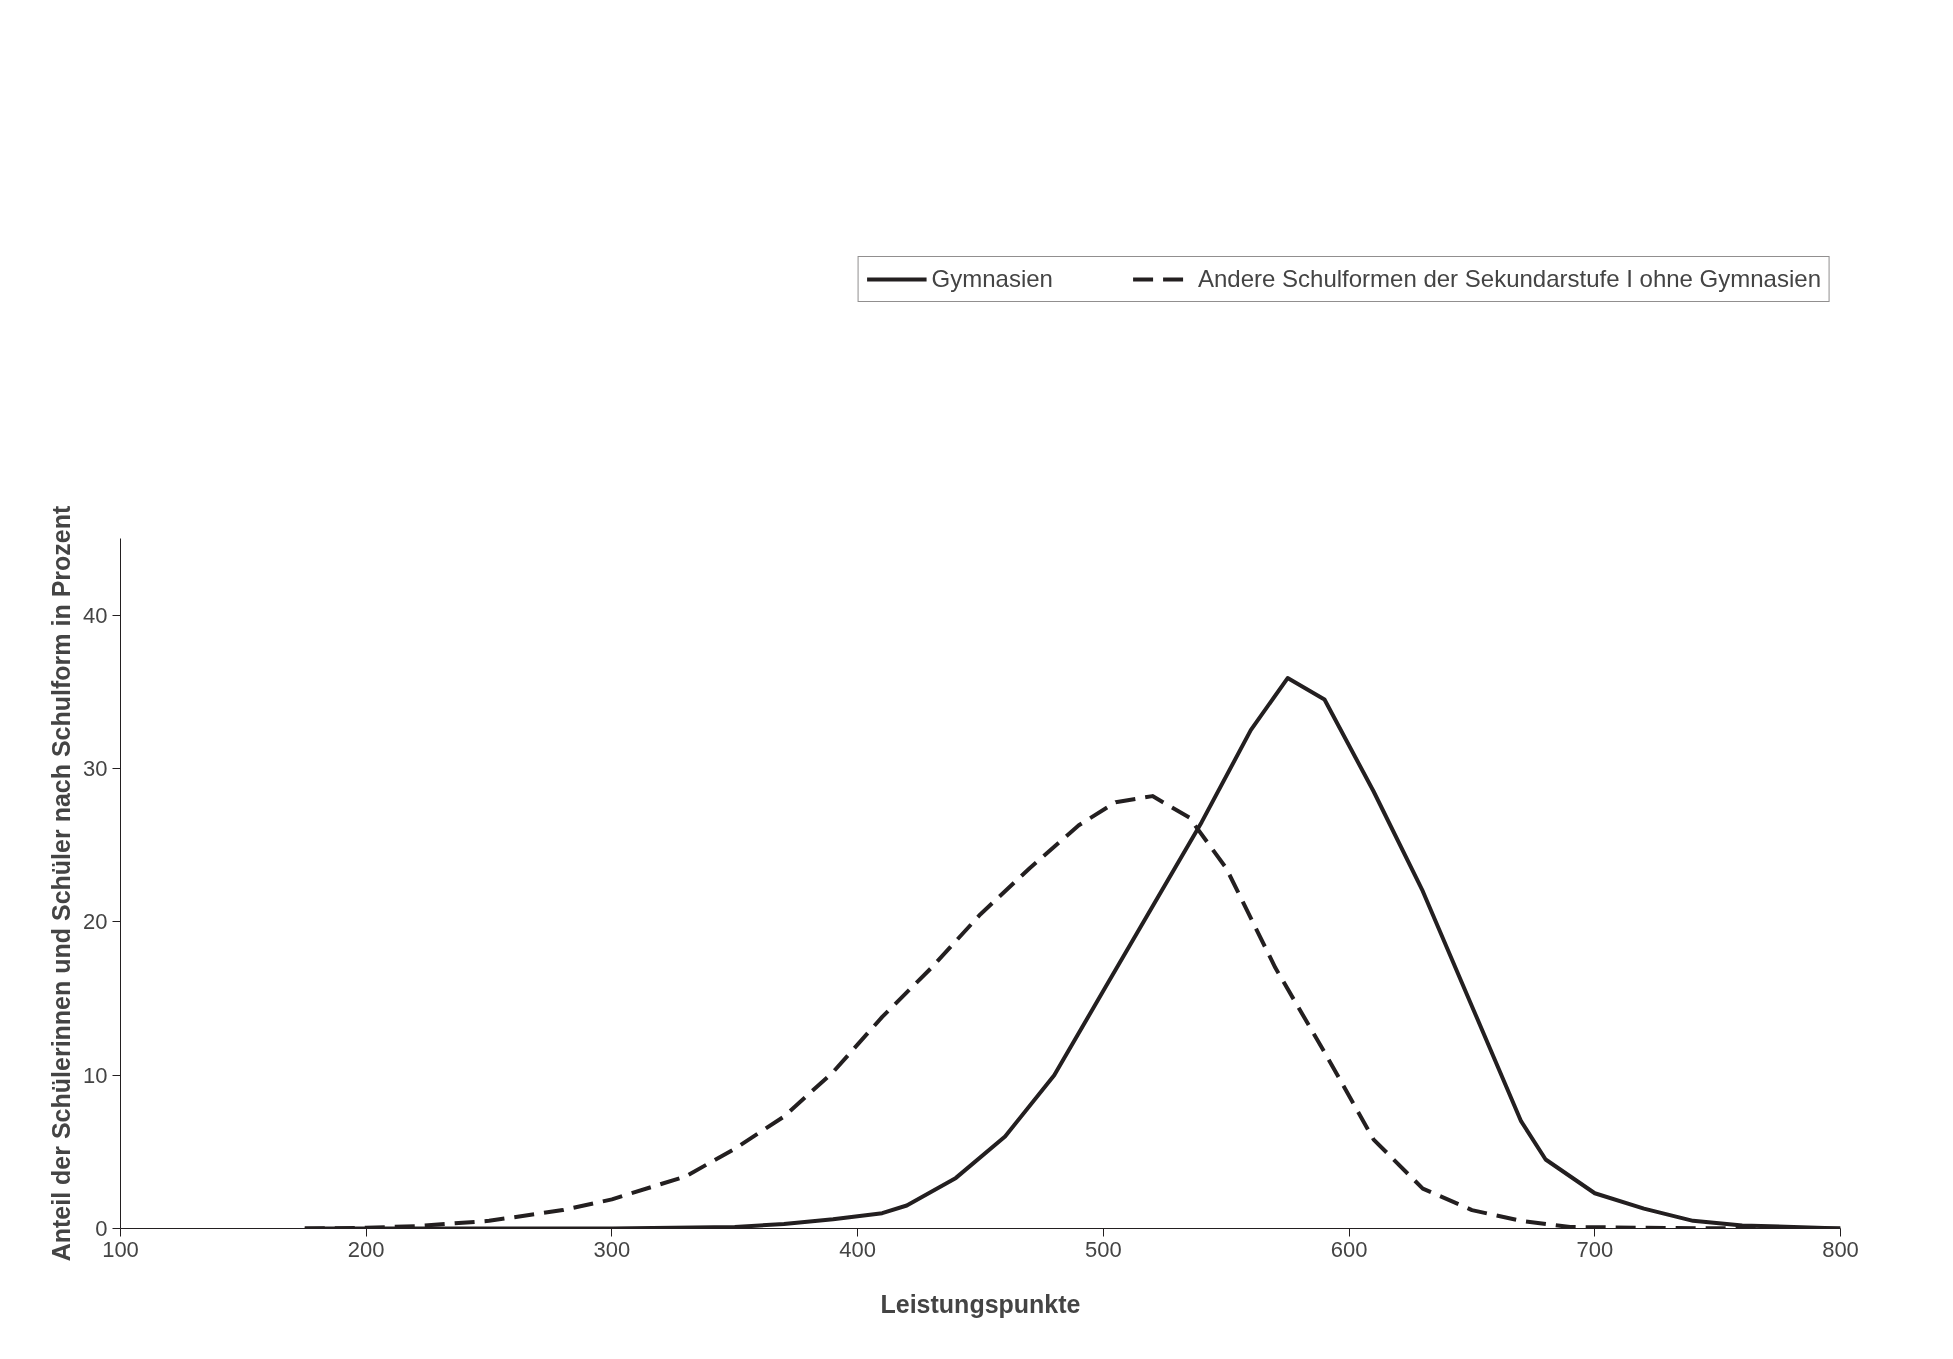 The height and width of the screenshot is (1359, 1953). What do you see at coordinates (992, 279) in the screenshot?
I see `legend-label: Gymnasien` at bounding box center [992, 279].